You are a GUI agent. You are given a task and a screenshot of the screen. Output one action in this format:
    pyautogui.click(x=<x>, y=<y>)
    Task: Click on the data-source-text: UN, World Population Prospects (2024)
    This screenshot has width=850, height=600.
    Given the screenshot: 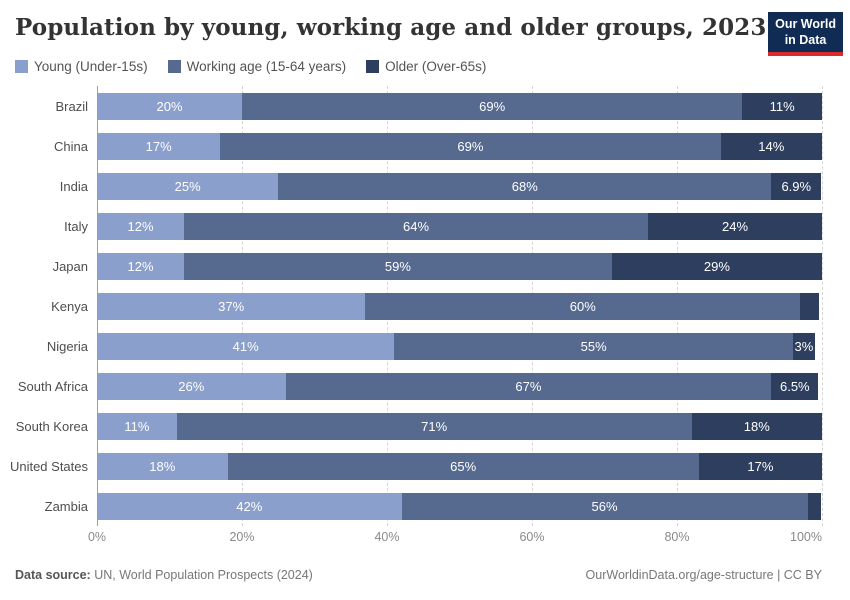 What is the action you would take?
    pyautogui.click(x=201, y=575)
    